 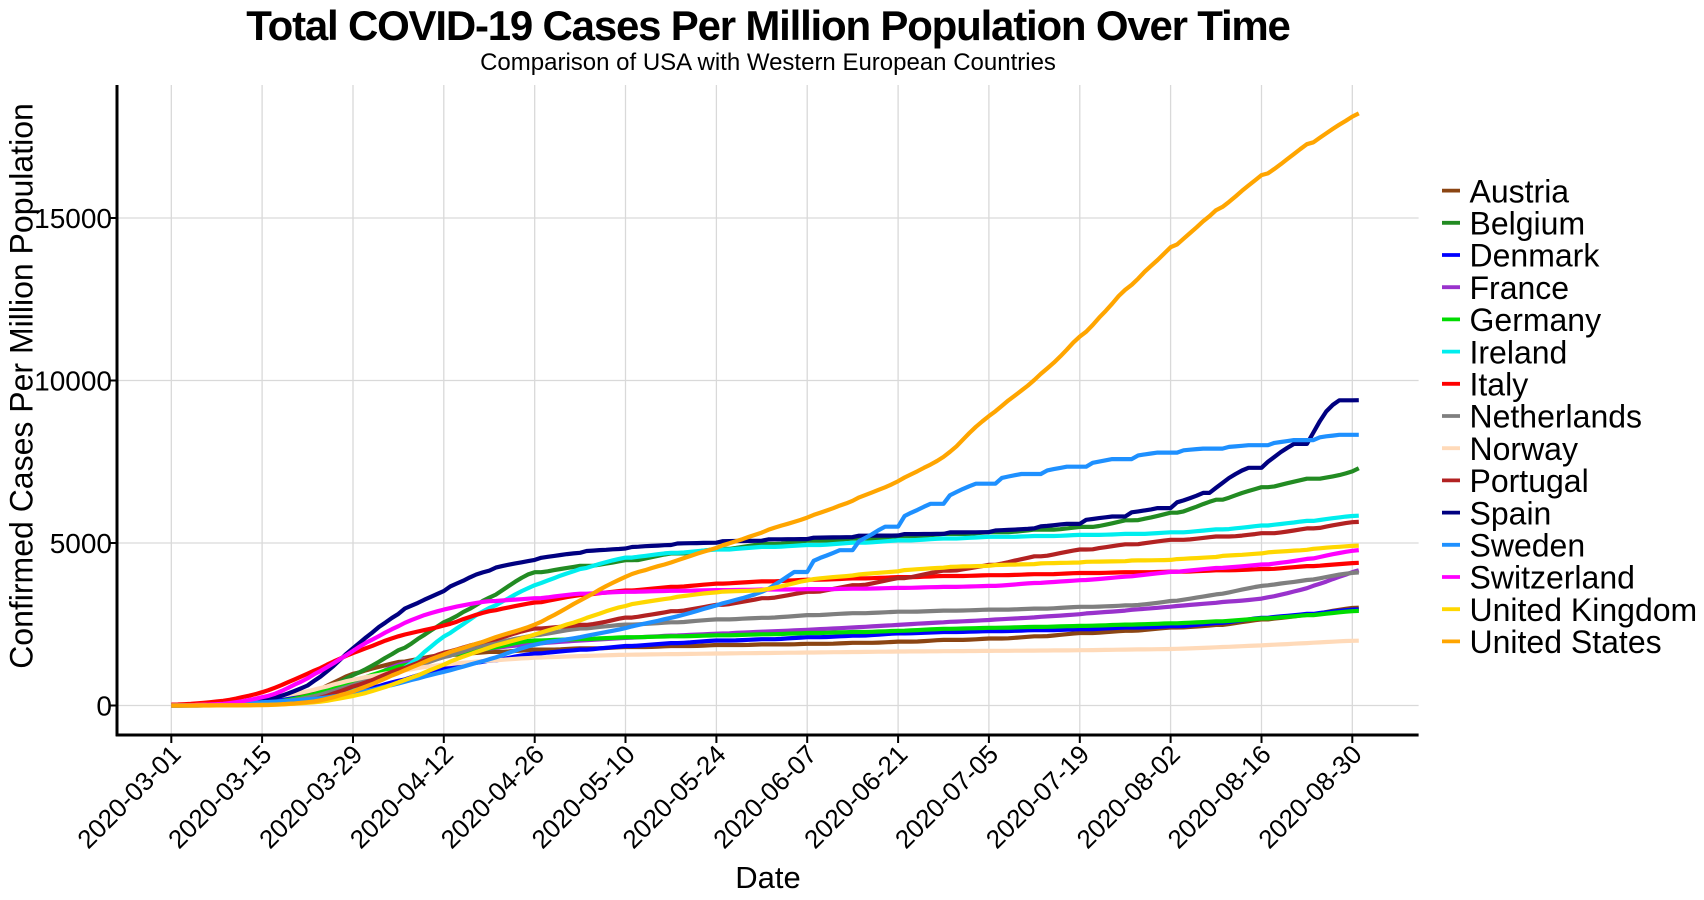 I want to click on svg-text: Switzerland, so click(x=1552, y=578).